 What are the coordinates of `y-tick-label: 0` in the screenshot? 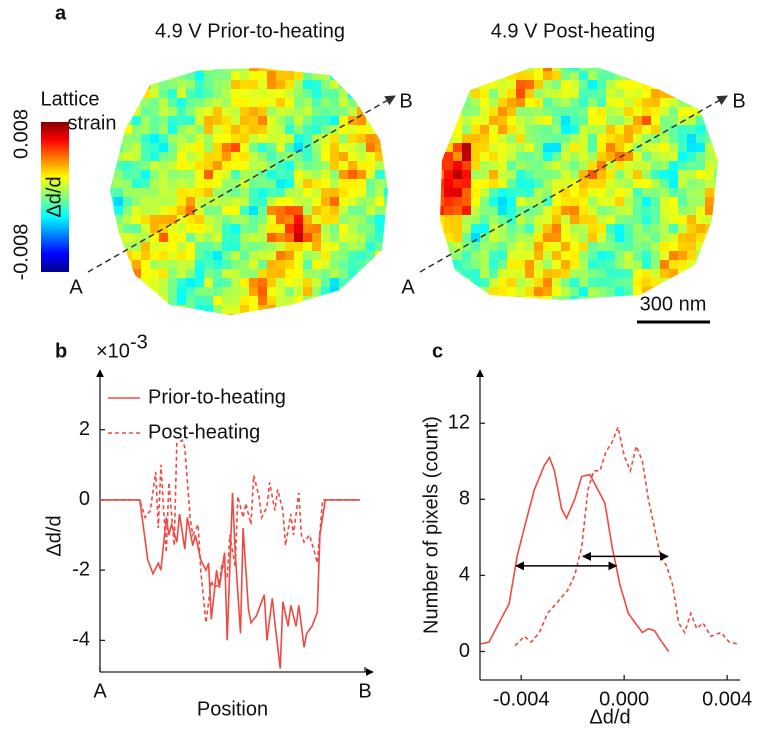 It's located at (84, 499).